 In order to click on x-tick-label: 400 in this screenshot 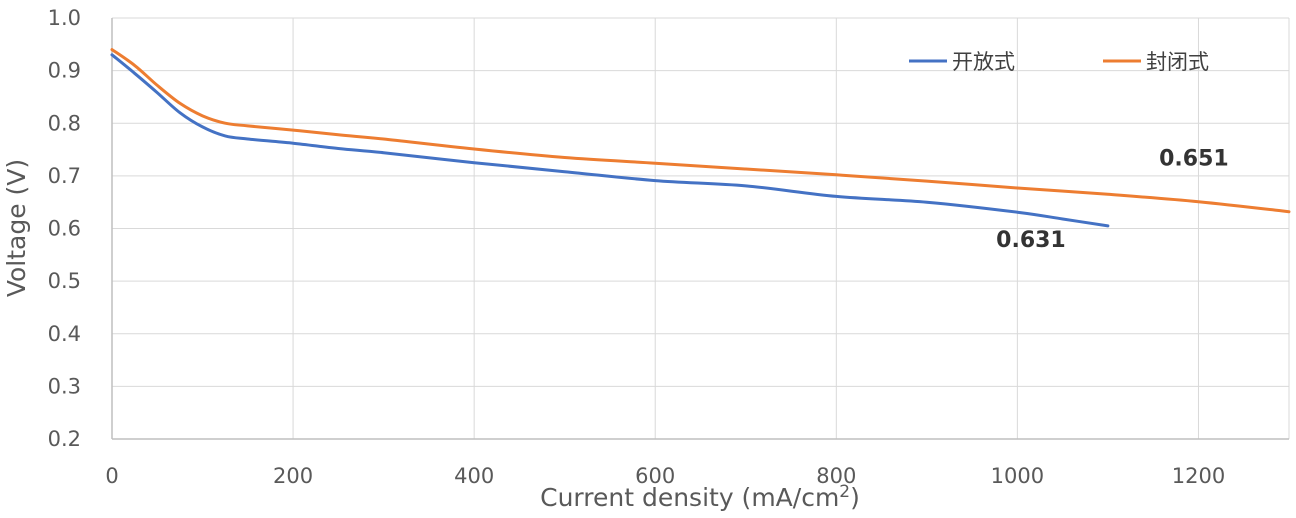, I will do `click(474, 476)`.